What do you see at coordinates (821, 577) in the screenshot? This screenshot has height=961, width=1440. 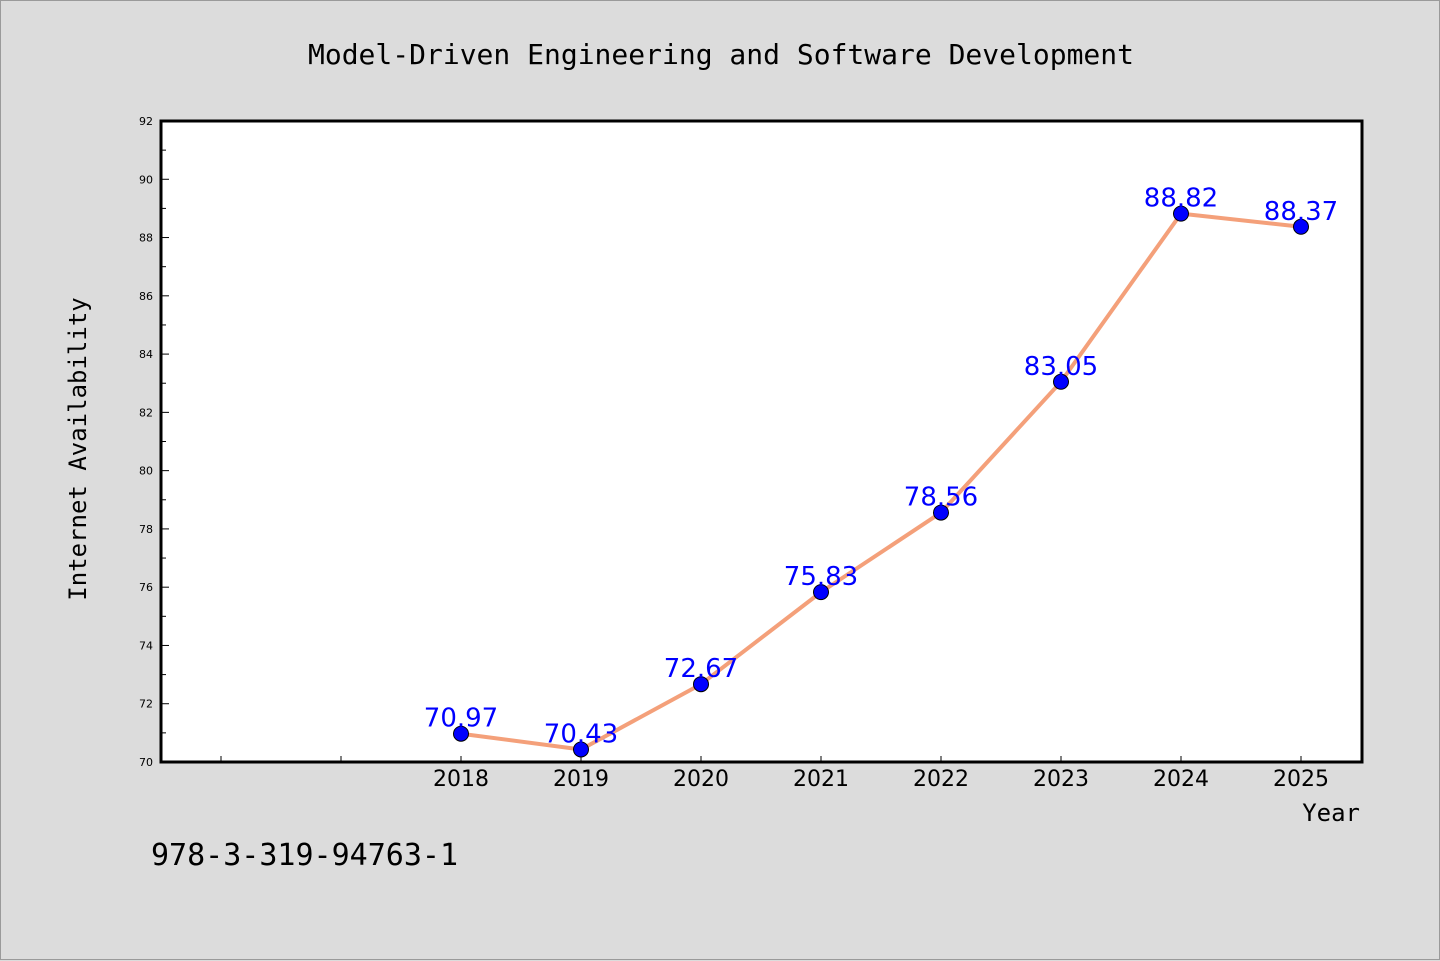 I see `data-label: 75.83` at bounding box center [821, 577].